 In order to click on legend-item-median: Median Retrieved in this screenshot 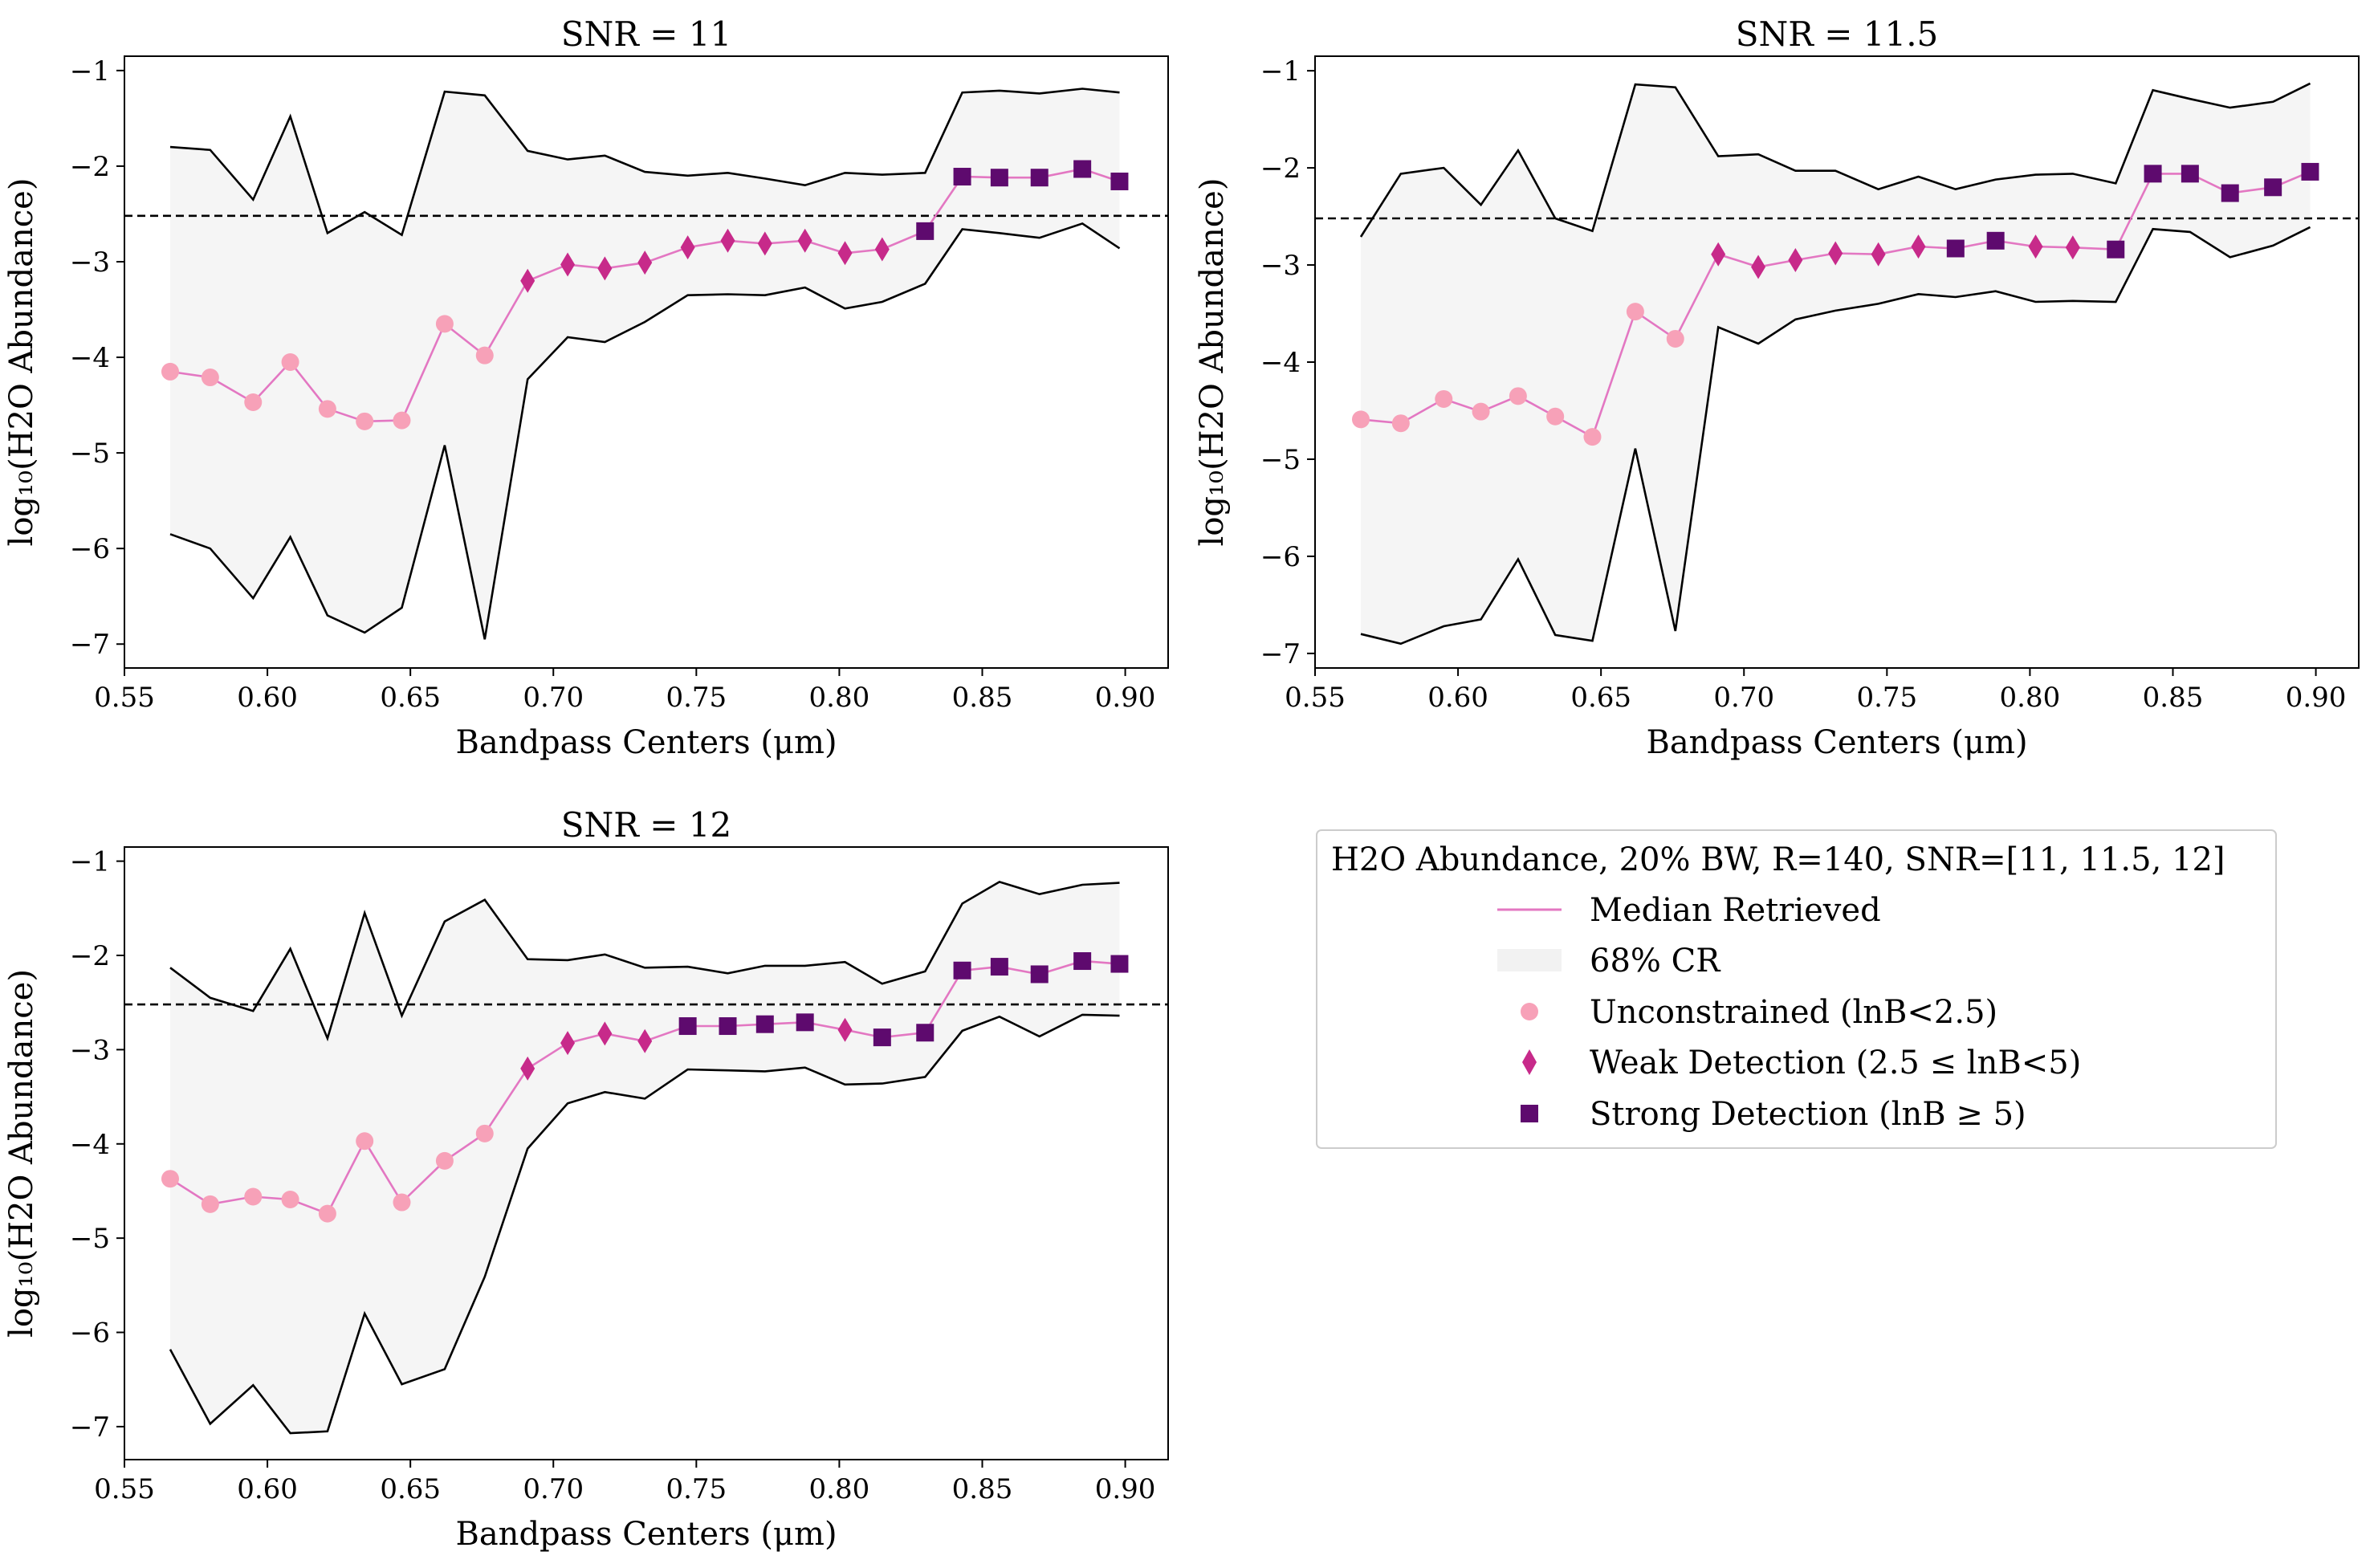, I will do `click(1735, 910)`.